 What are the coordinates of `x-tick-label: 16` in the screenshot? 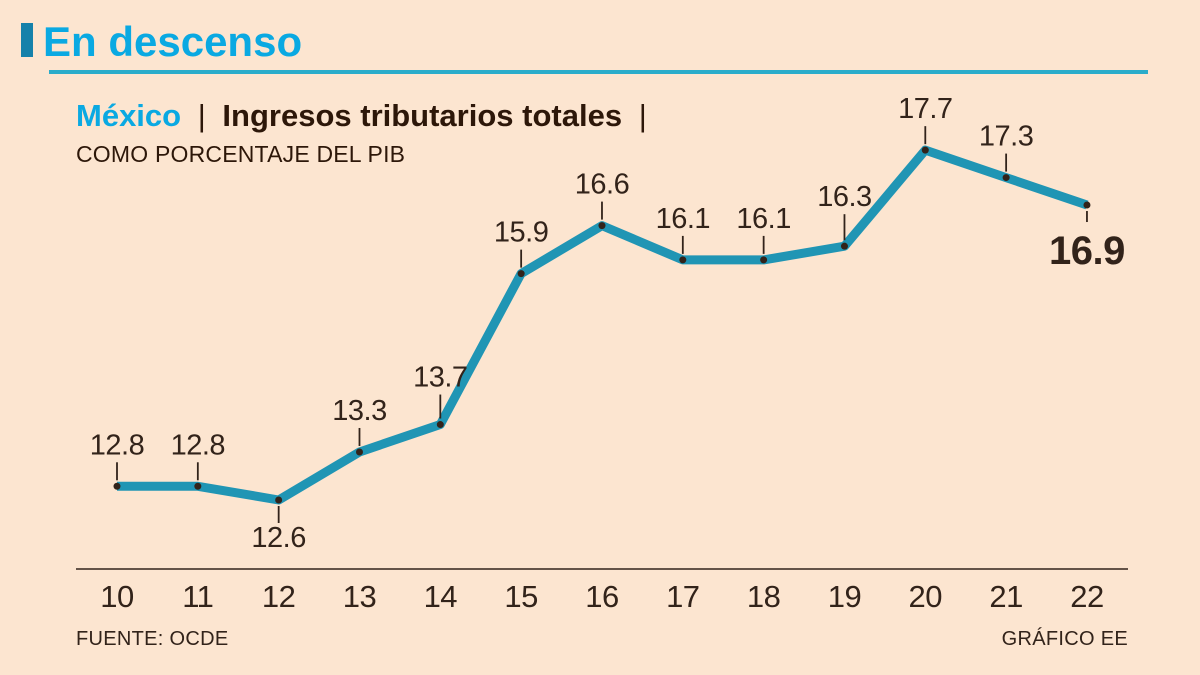 It's located at (601, 596).